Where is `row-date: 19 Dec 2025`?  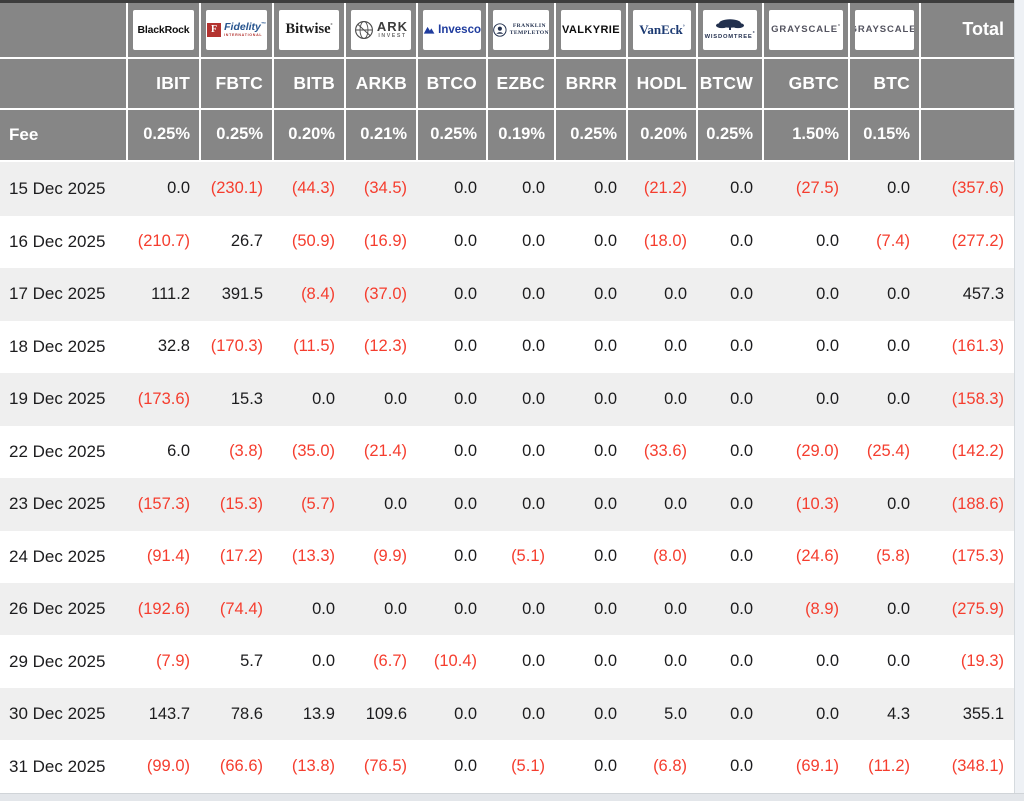 row-date: 19 Dec 2025 is located at coordinates (63, 399).